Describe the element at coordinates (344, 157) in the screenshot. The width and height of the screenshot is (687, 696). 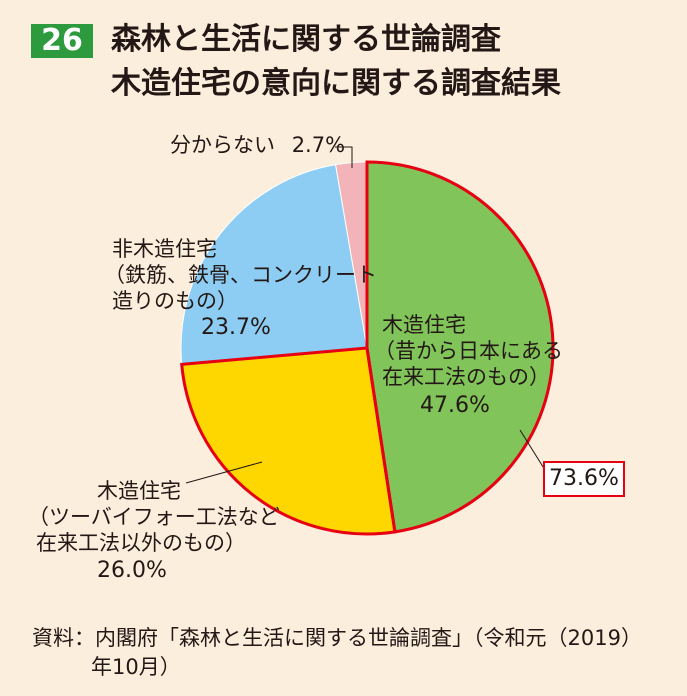
I see `leader-line-dont-know` at that location.